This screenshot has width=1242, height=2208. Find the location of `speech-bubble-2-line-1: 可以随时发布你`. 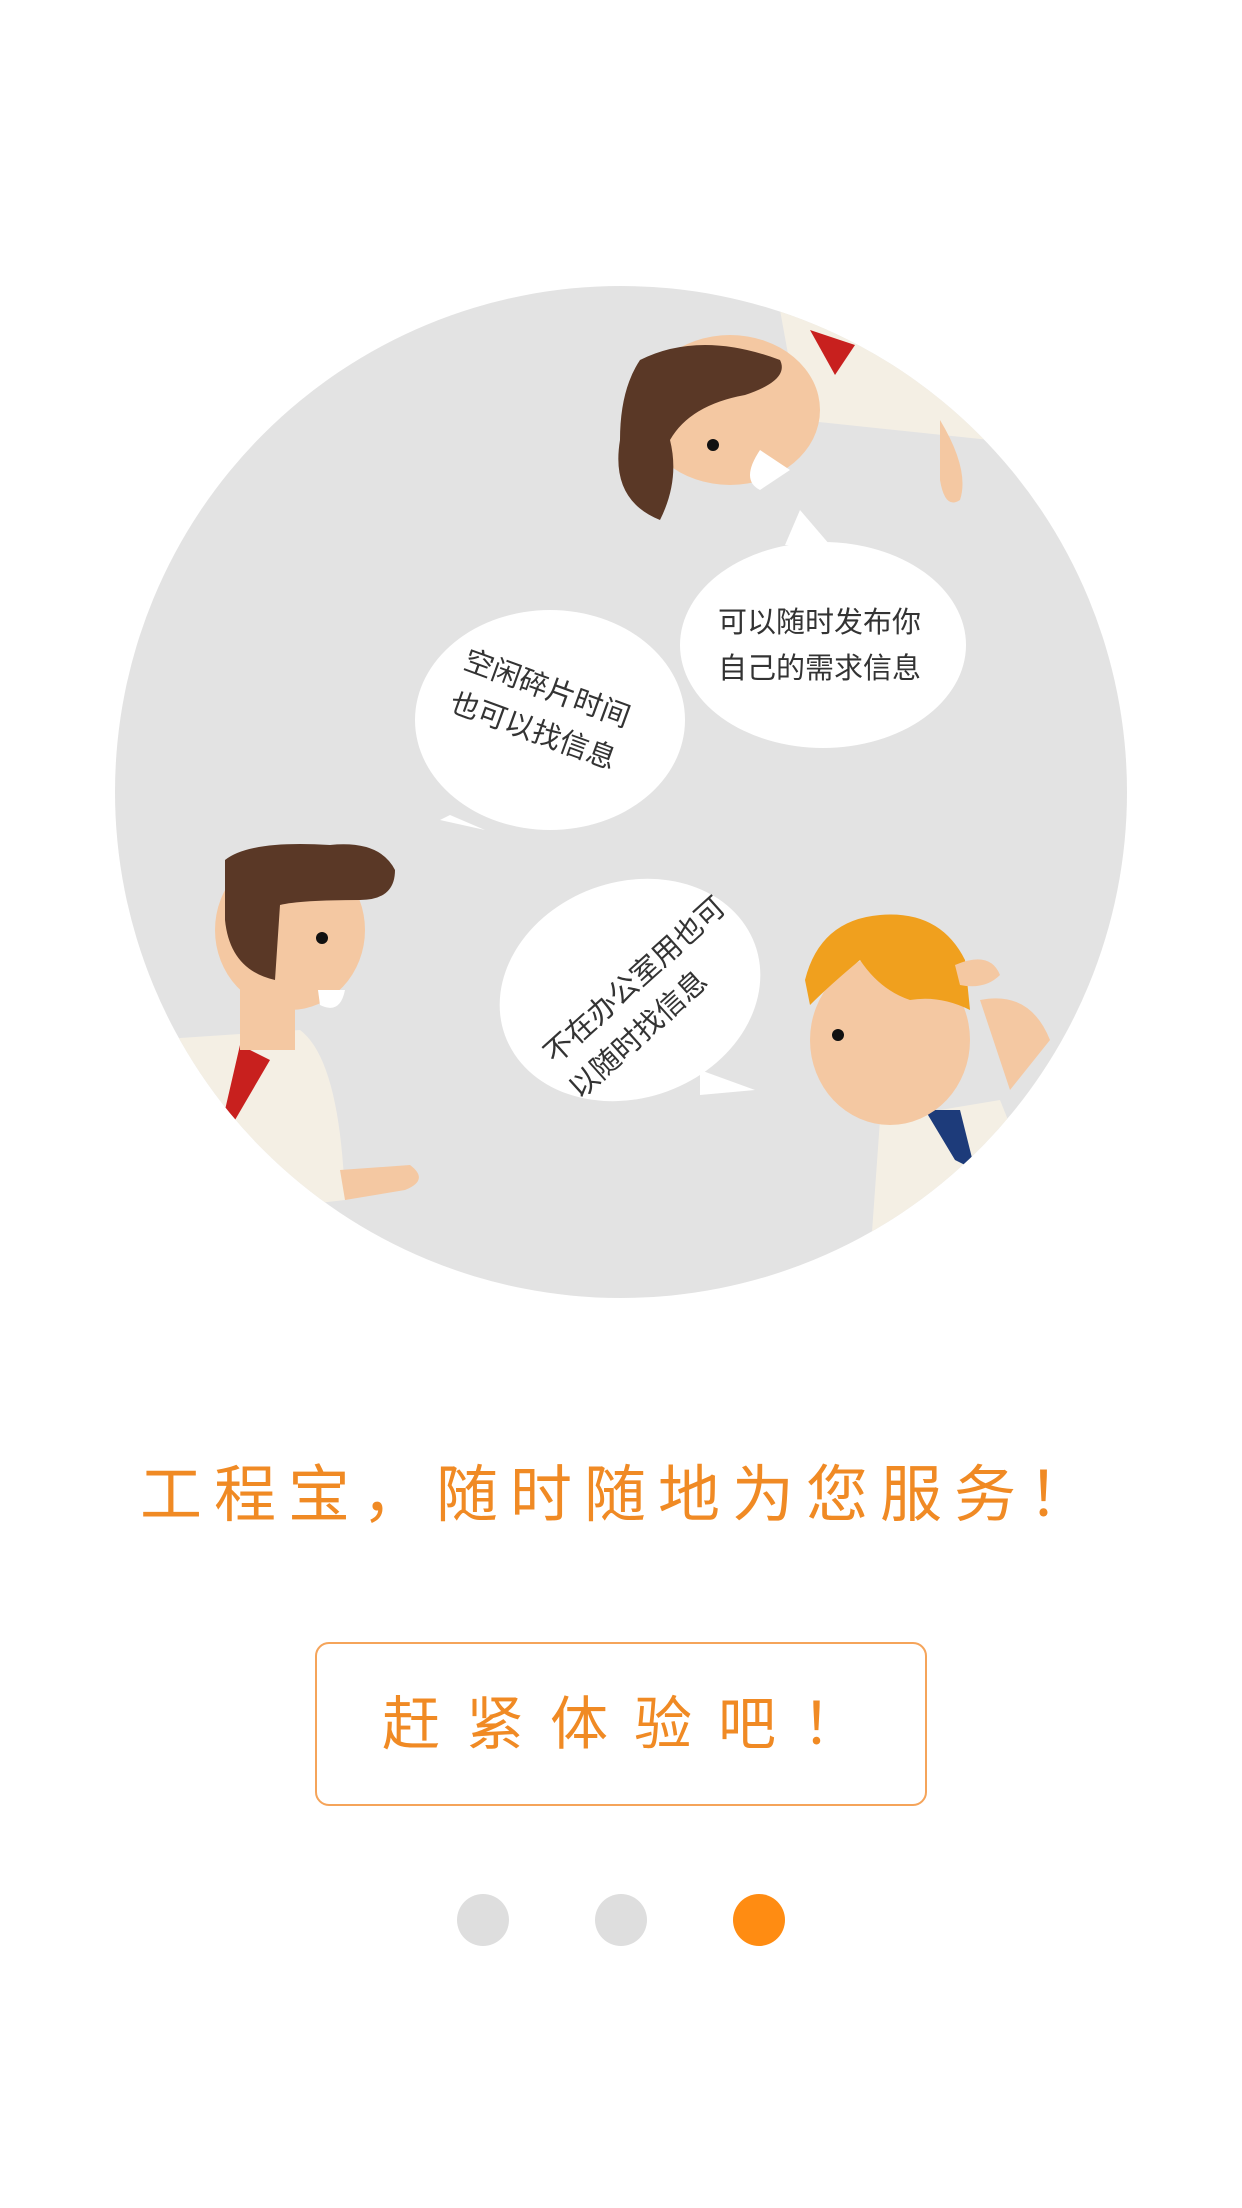

speech-bubble-2-line-1: 可以随时发布你 is located at coordinates (819, 622).